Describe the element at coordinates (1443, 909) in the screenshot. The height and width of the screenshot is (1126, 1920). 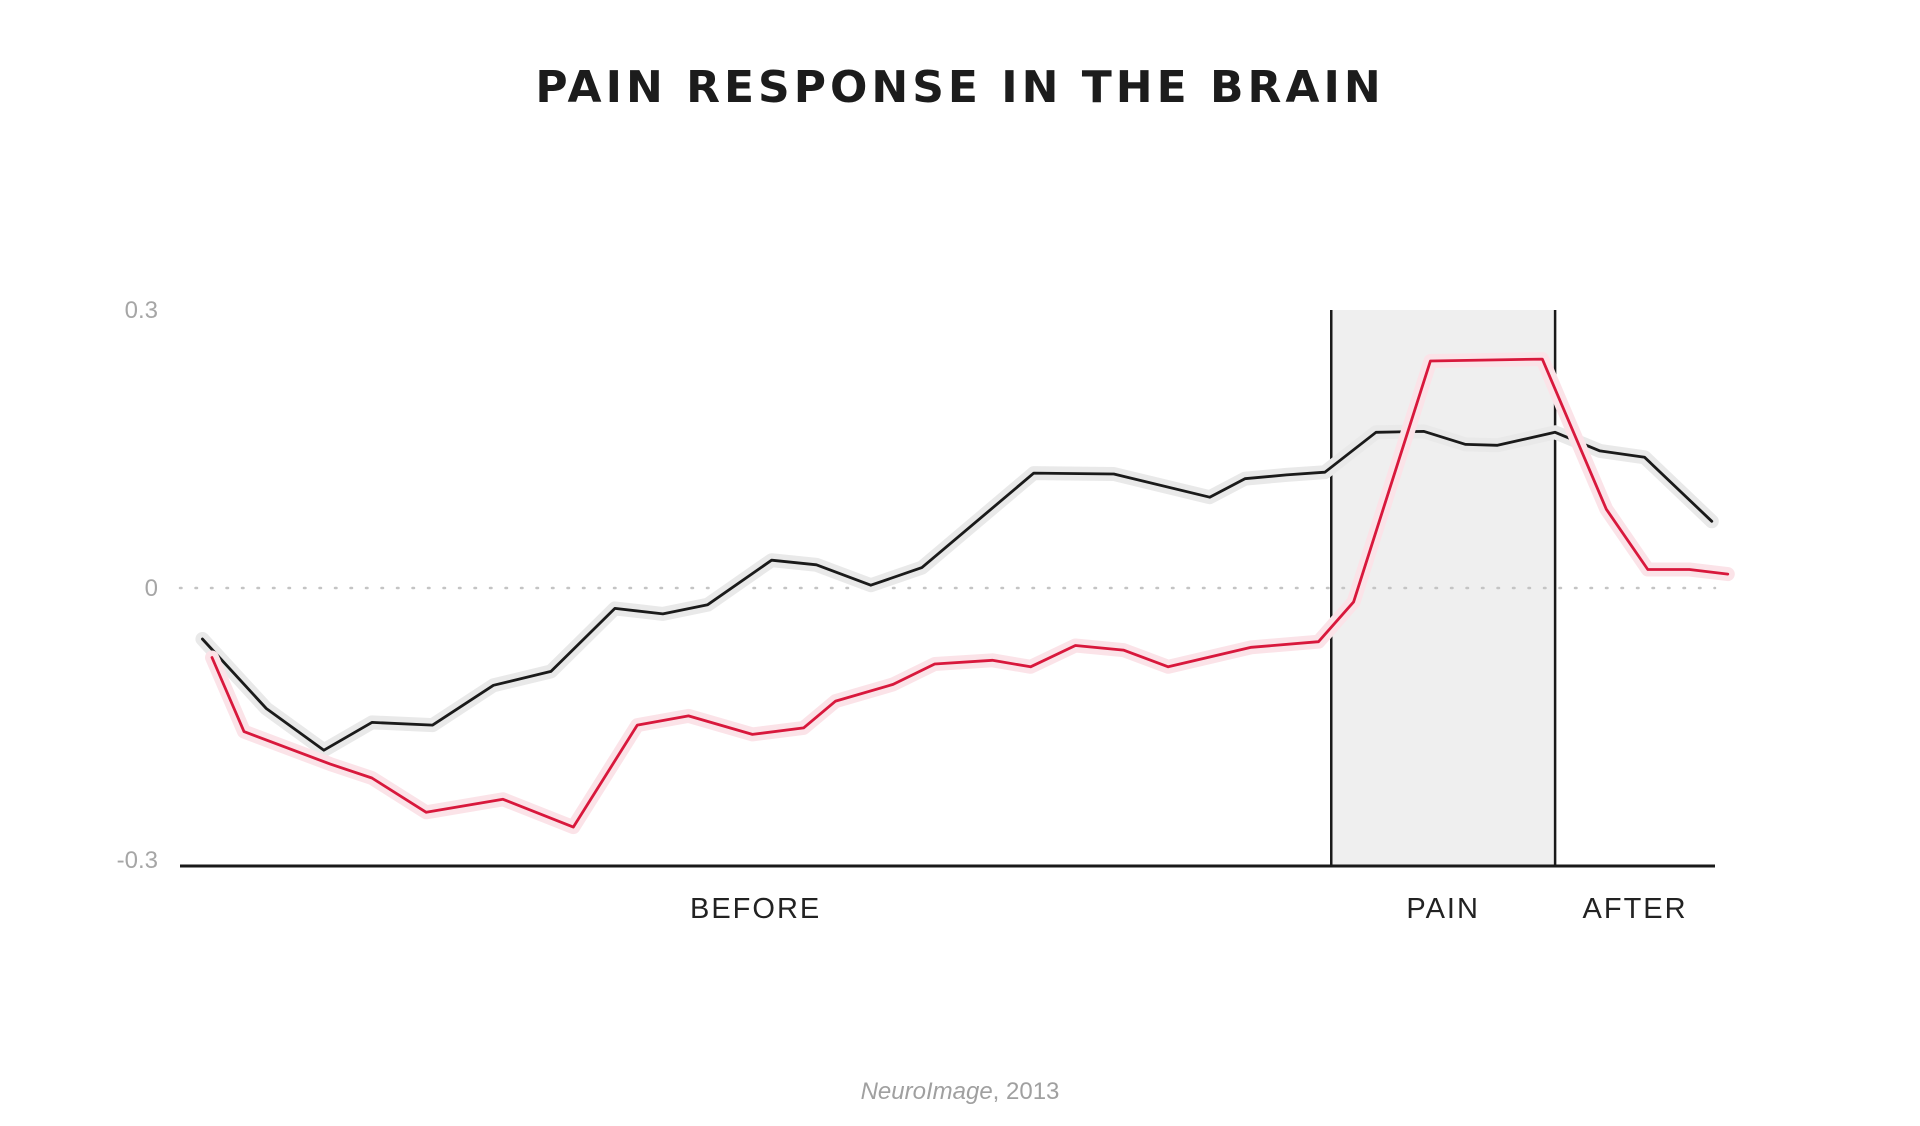
I see `period-label-pain: PAIN` at that location.